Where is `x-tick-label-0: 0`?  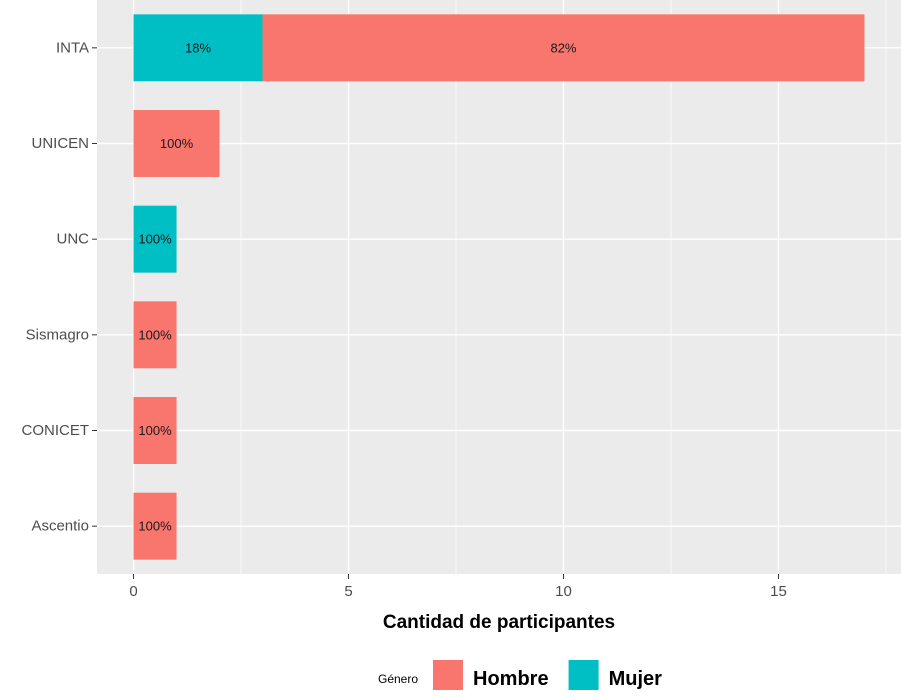
x-tick-label-0: 0 is located at coordinates (133, 591).